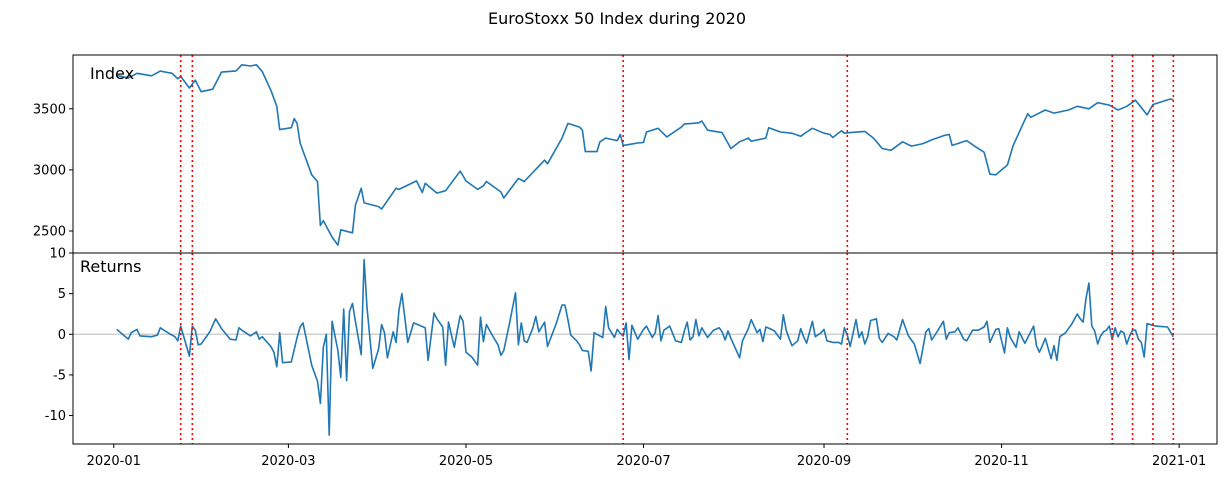  Describe the element at coordinates (59, 375) in the screenshot. I see `y-tick-label: -5` at that location.